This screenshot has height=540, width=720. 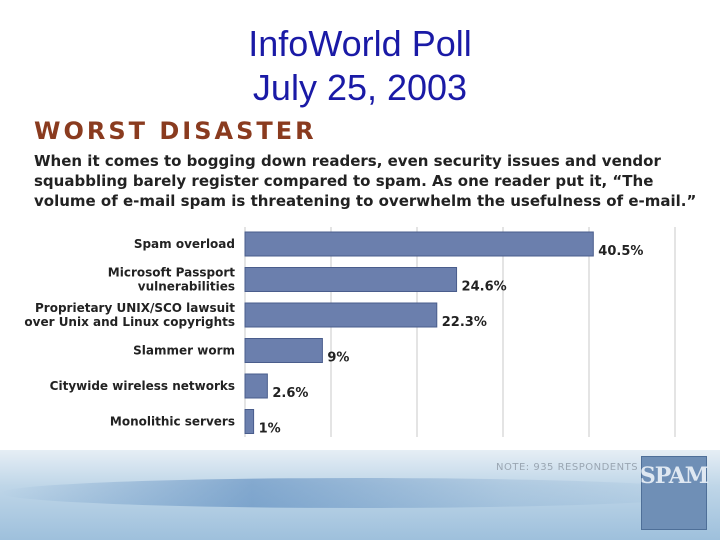 I want to click on slide-title-line-1: InfoWorld Poll, so click(x=360, y=43).